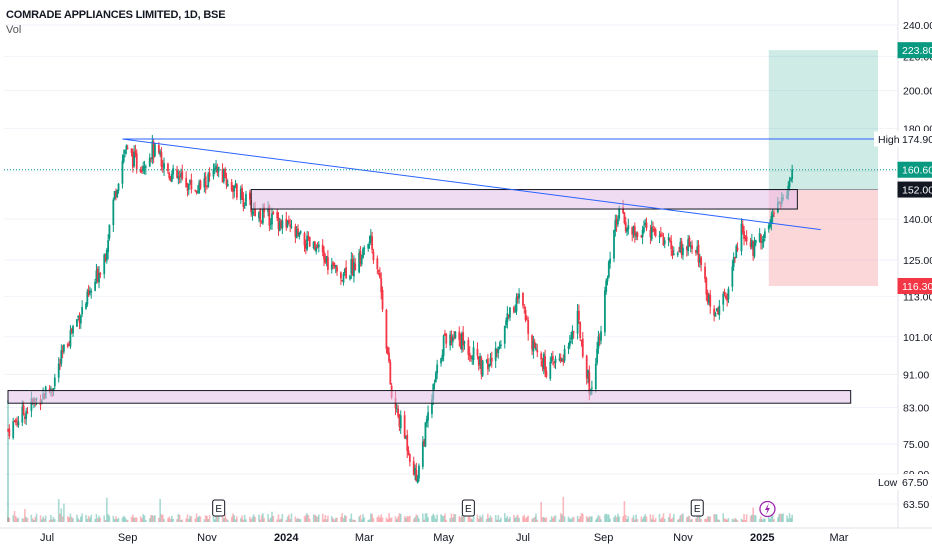 This screenshot has width=932, height=555. What do you see at coordinates (767, 509) in the screenshot?
I see `flash-icon` at bounding box center [767, 509].